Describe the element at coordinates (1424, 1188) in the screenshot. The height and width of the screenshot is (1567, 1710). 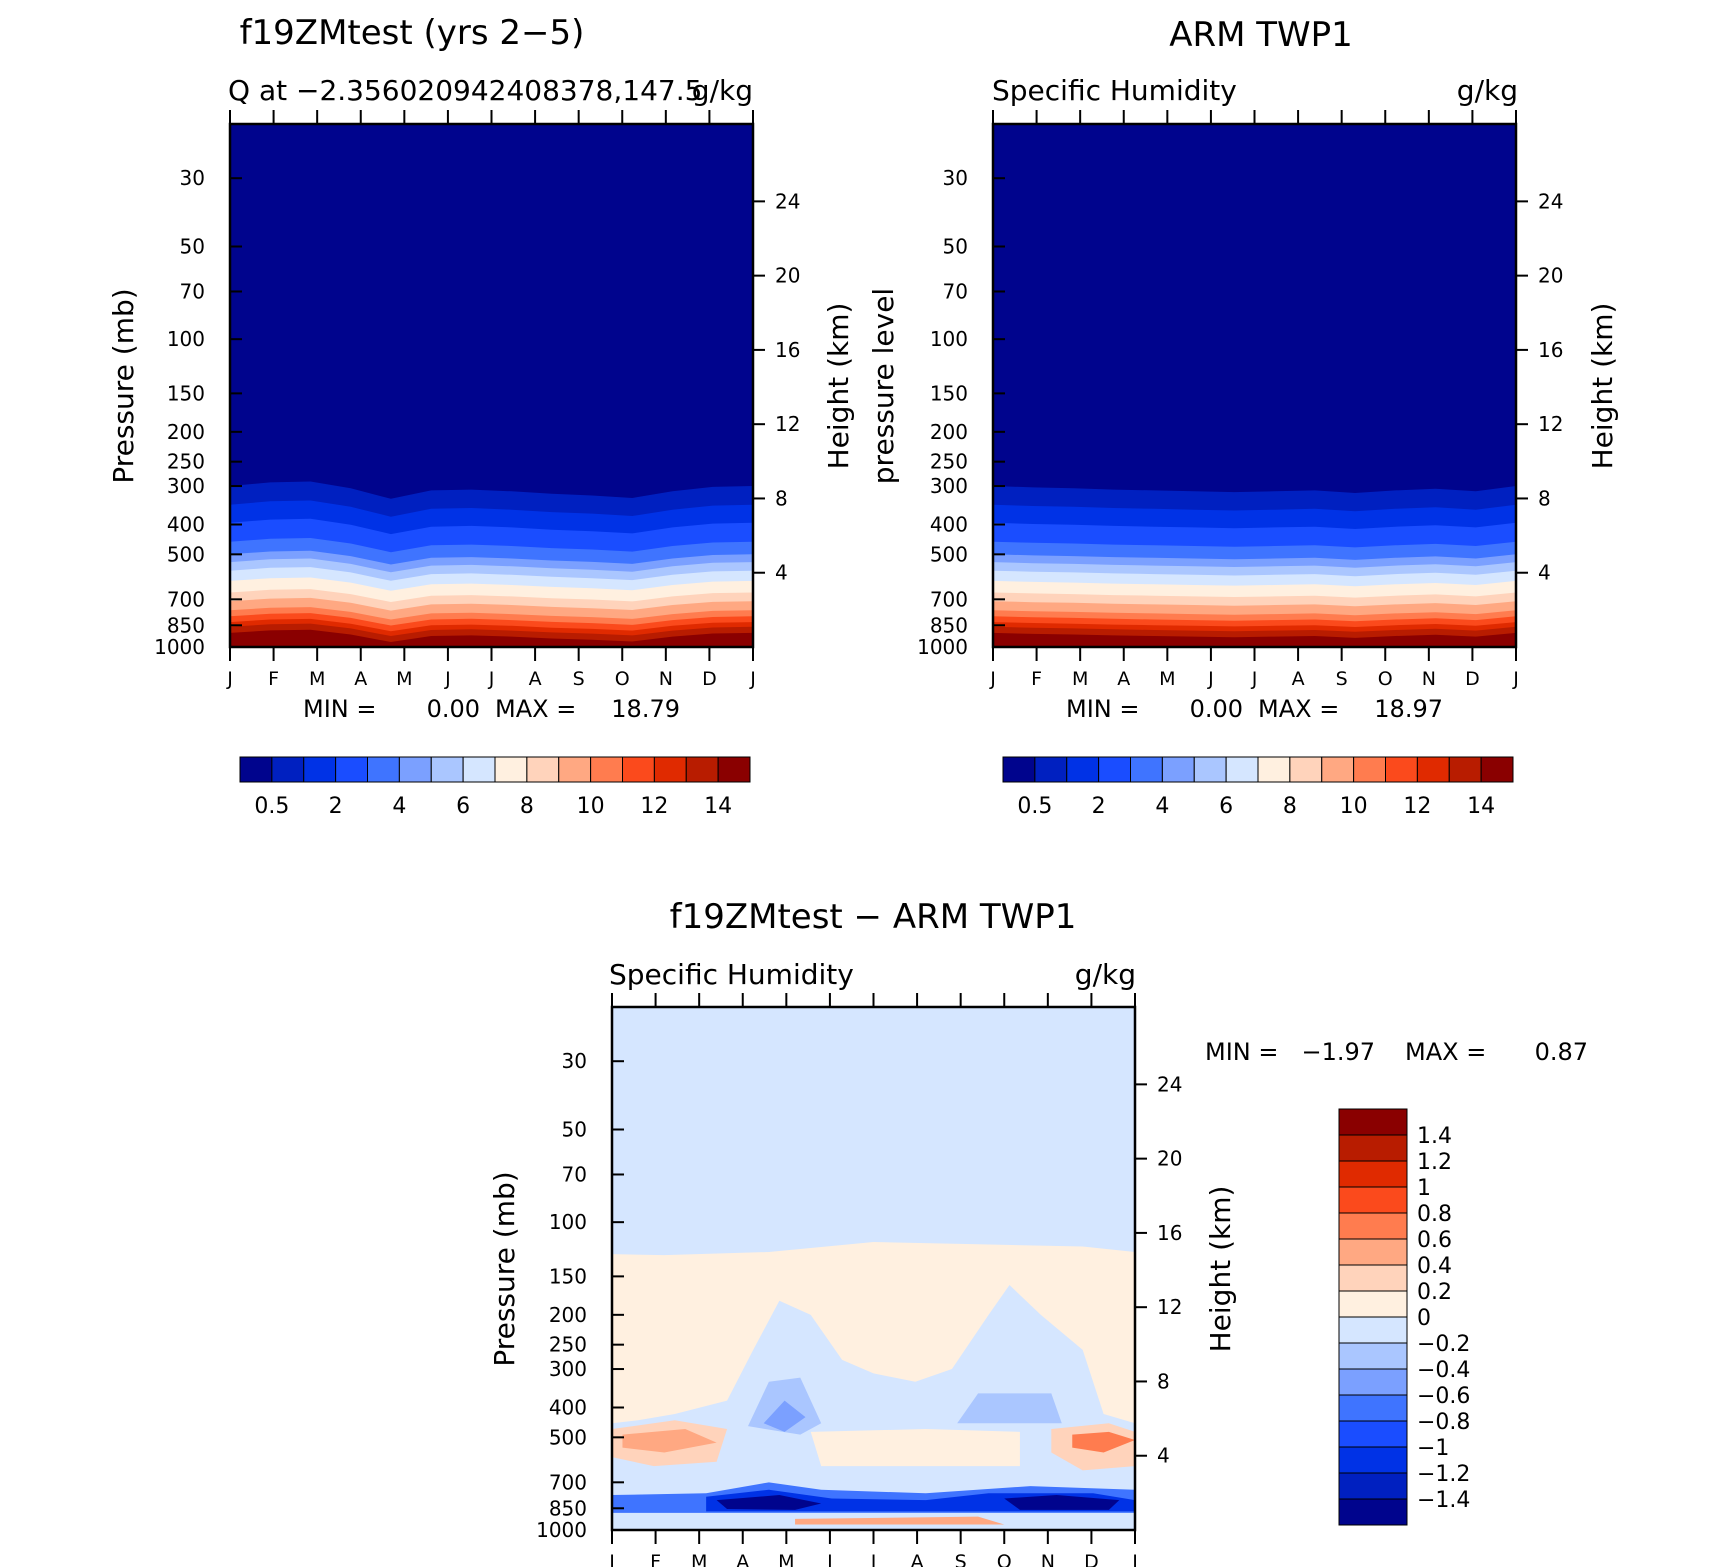
I see `colorbar-label: 1` at that location.